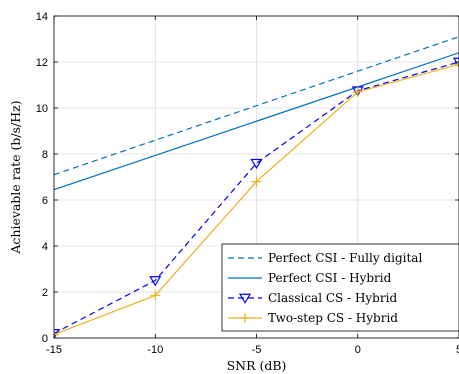 The height and width of the screenshot is (374, 459). Describe the element at coordinates (15, 177) in the screenshot. I see `y-axis-label: Achievable rate (b/s/Hz)` at that location.